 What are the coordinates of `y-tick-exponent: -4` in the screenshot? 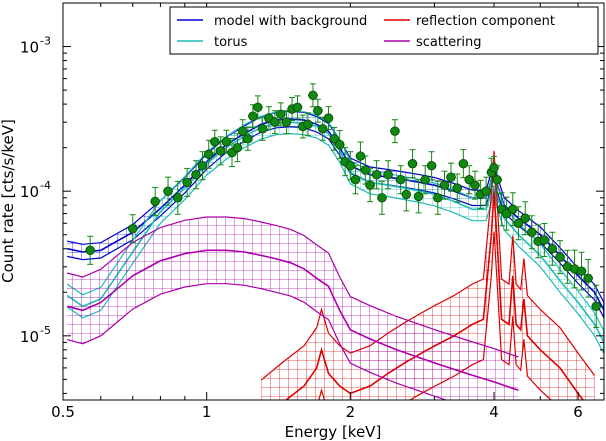 It's located at (45, 185).